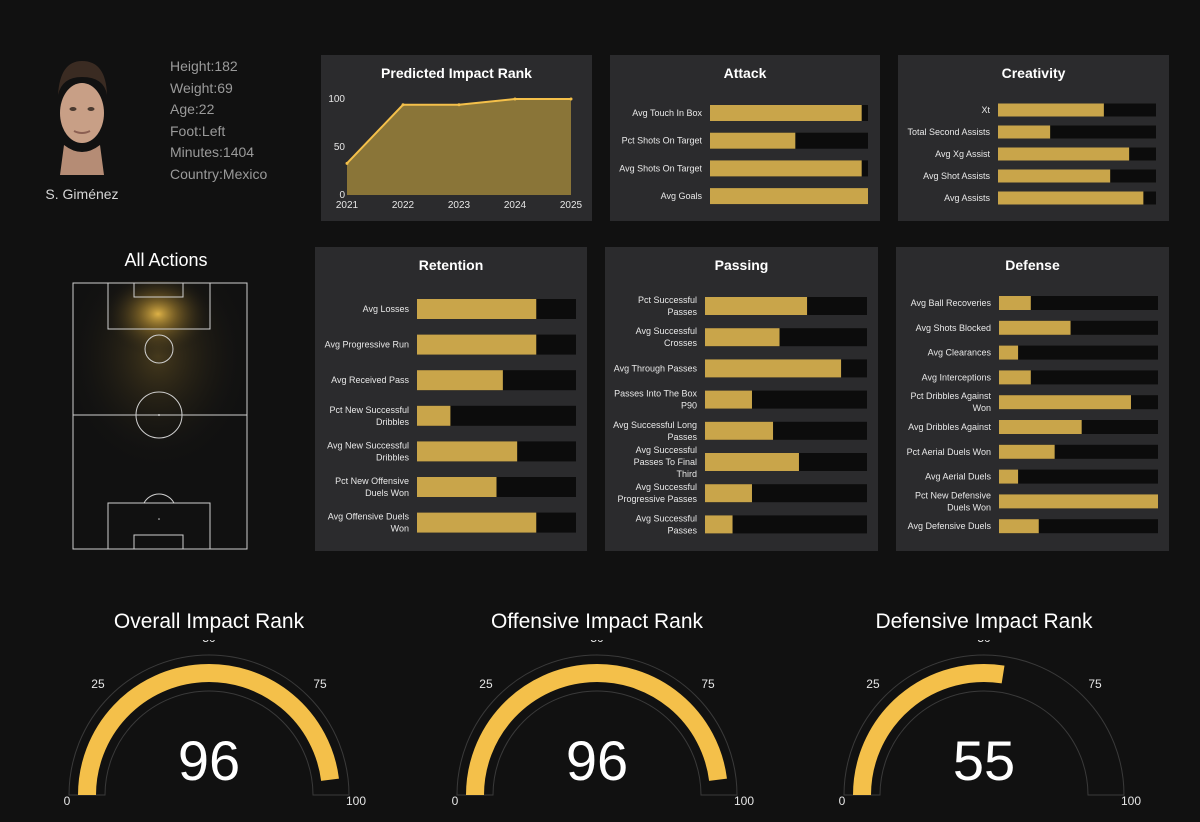 The height and width of the screenshot is (822, 1200). I want to click on retention-label-4: Avg New Successful Dribbles, so click(368, 451).